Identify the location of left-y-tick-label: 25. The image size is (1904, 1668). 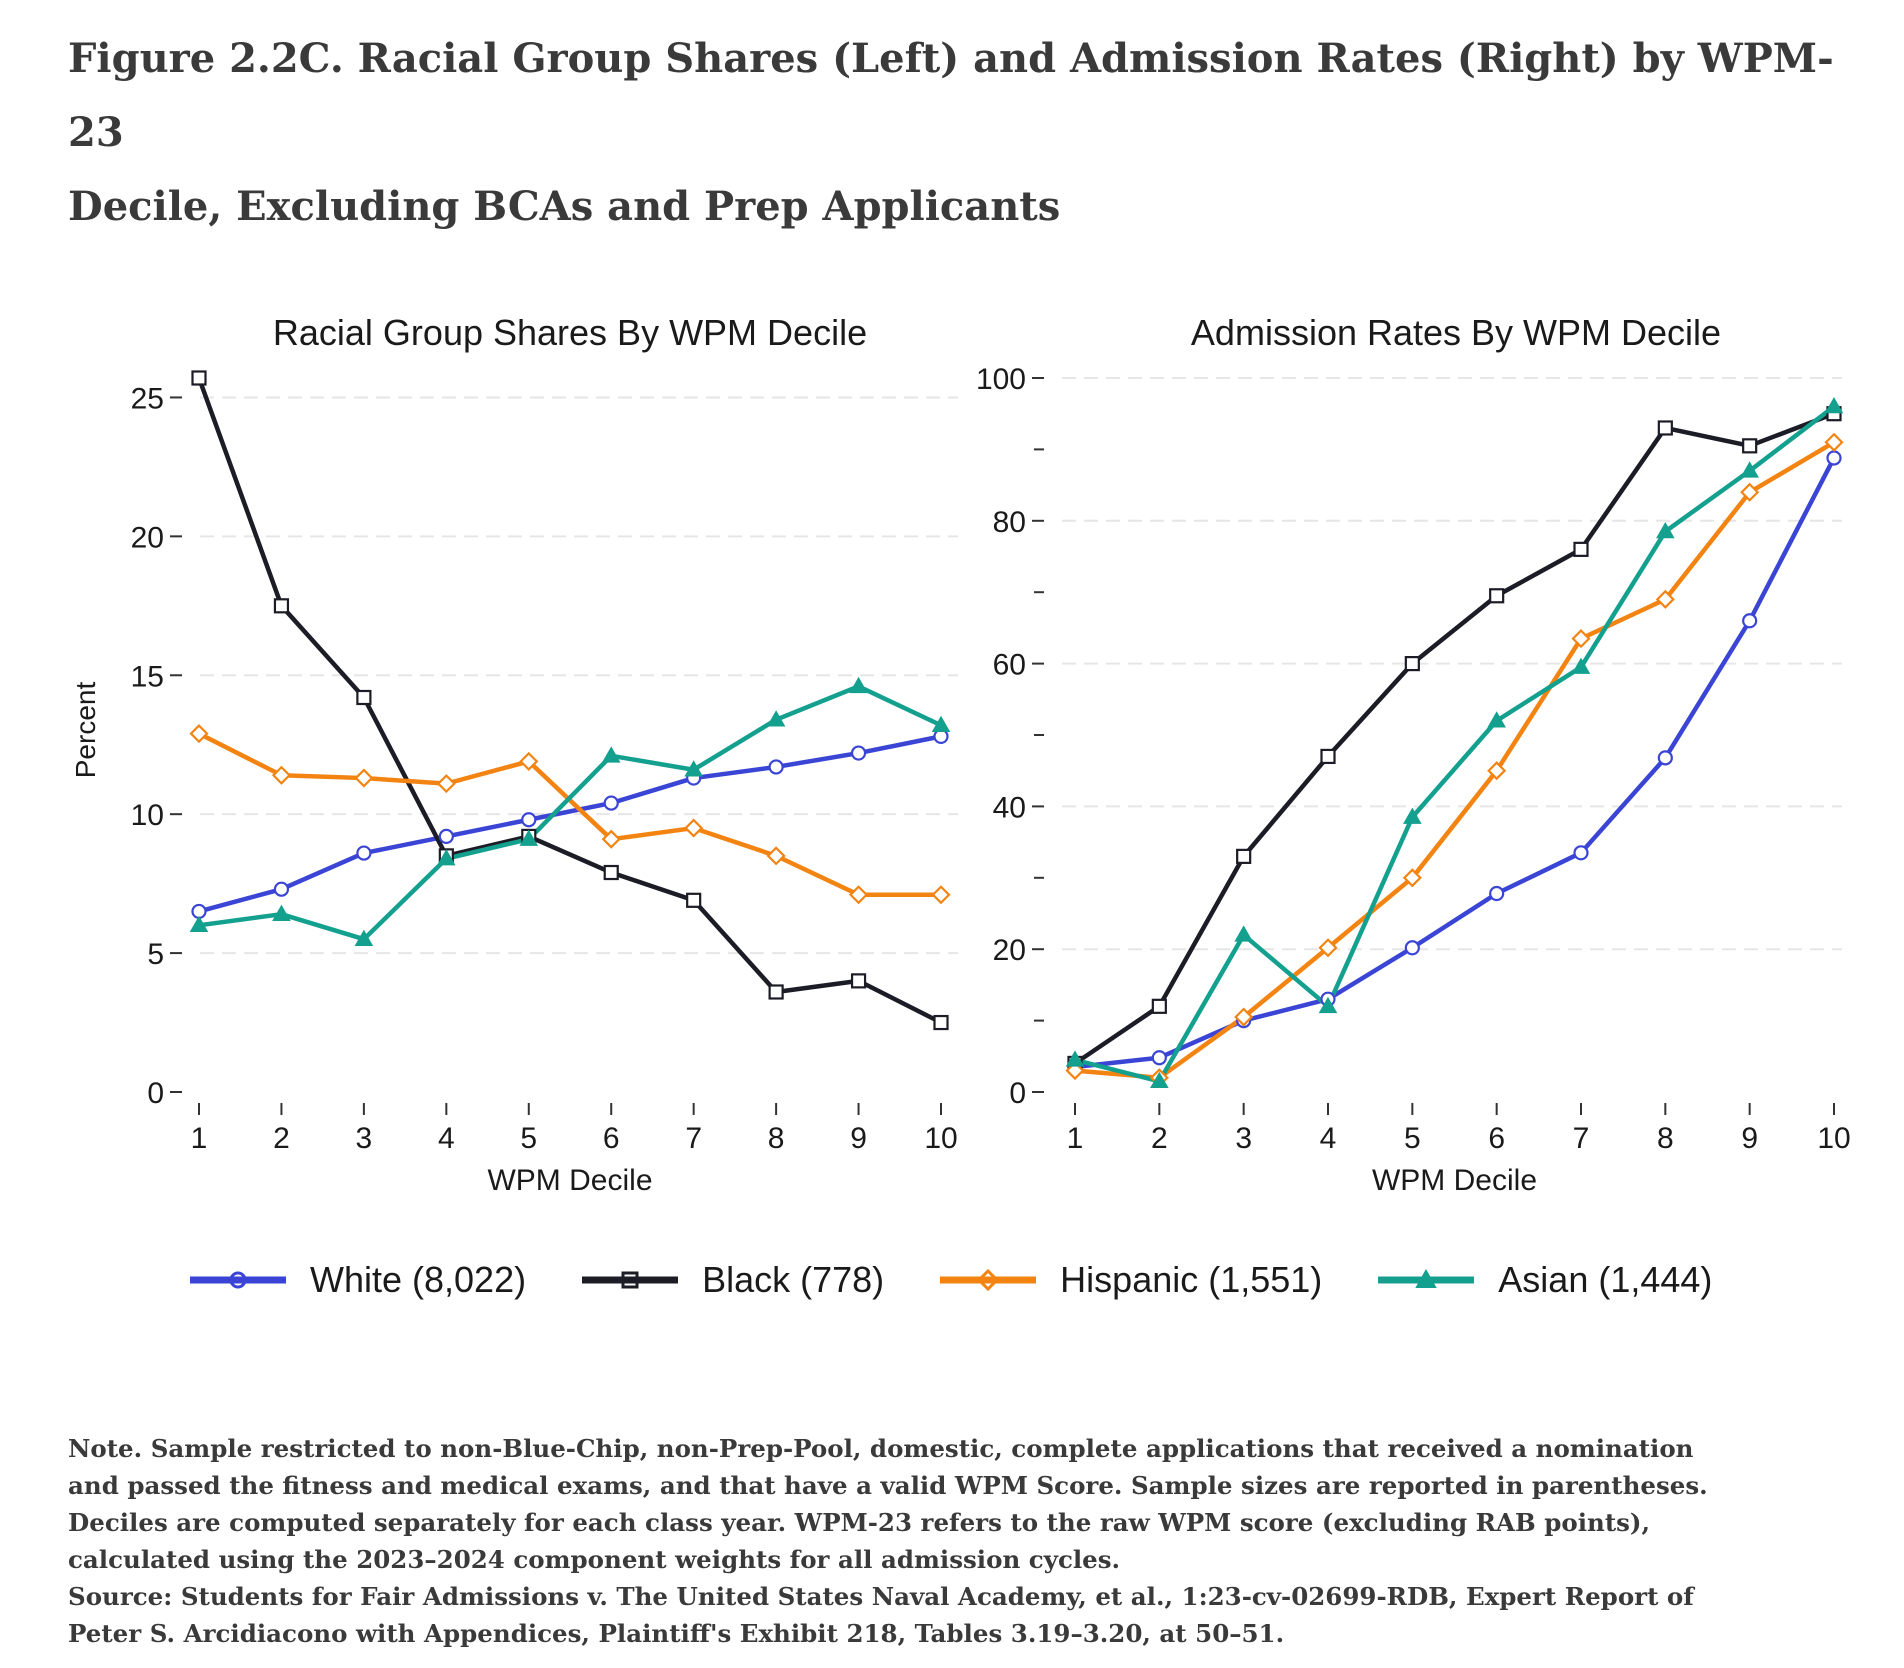
(147, 398).